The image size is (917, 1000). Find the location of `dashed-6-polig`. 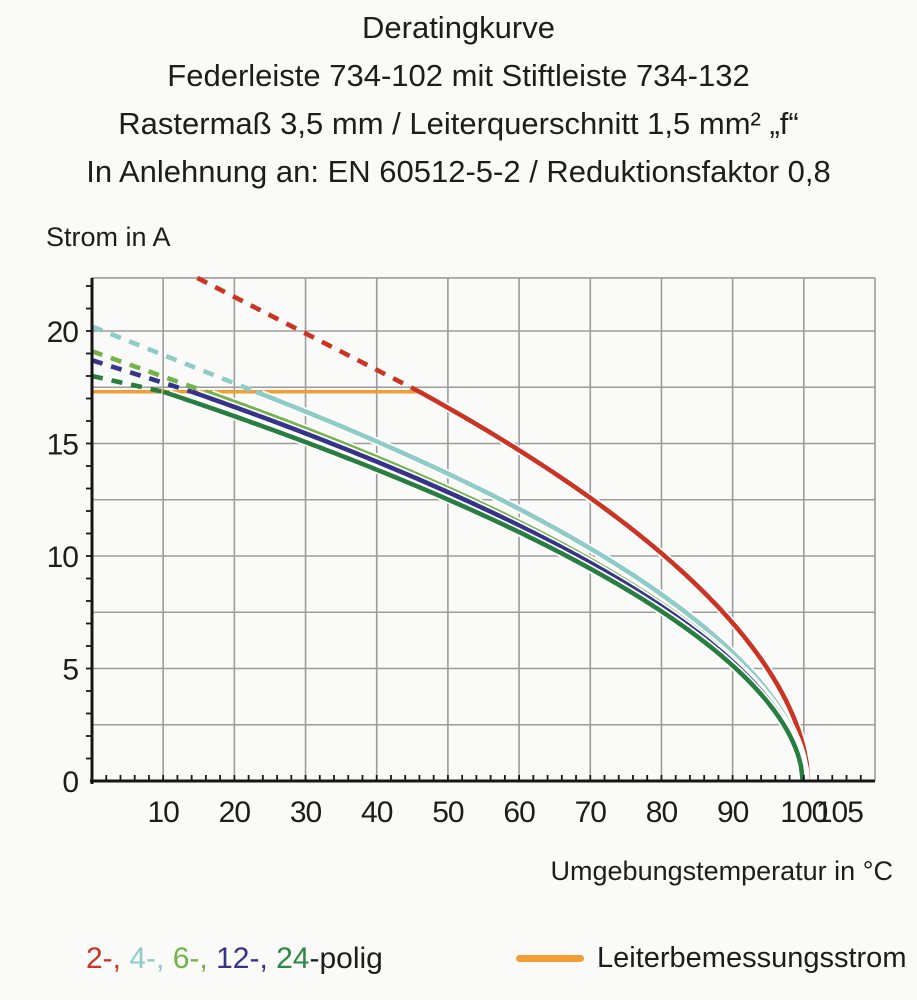

dashed-6-polig is located at coordinates (149, 371).